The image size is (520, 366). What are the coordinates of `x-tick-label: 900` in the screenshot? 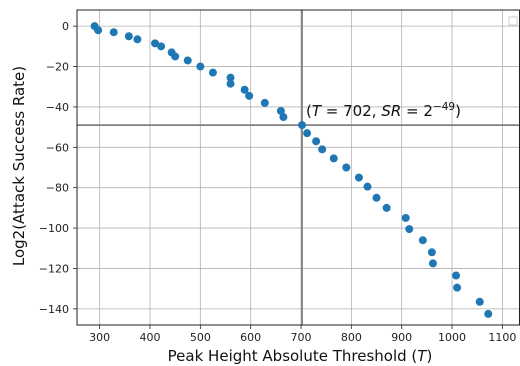 It's located at (401, 337).